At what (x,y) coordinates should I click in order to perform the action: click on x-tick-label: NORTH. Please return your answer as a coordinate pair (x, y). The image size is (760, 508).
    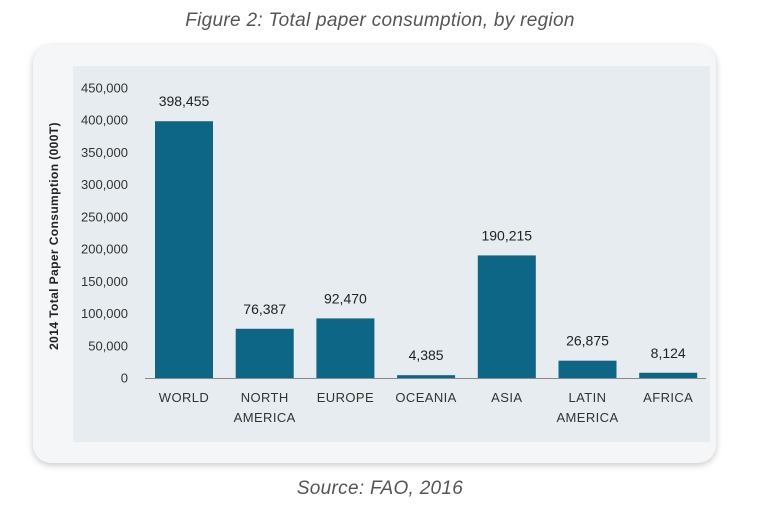
    Looking at the image, I should click on (265, 397).